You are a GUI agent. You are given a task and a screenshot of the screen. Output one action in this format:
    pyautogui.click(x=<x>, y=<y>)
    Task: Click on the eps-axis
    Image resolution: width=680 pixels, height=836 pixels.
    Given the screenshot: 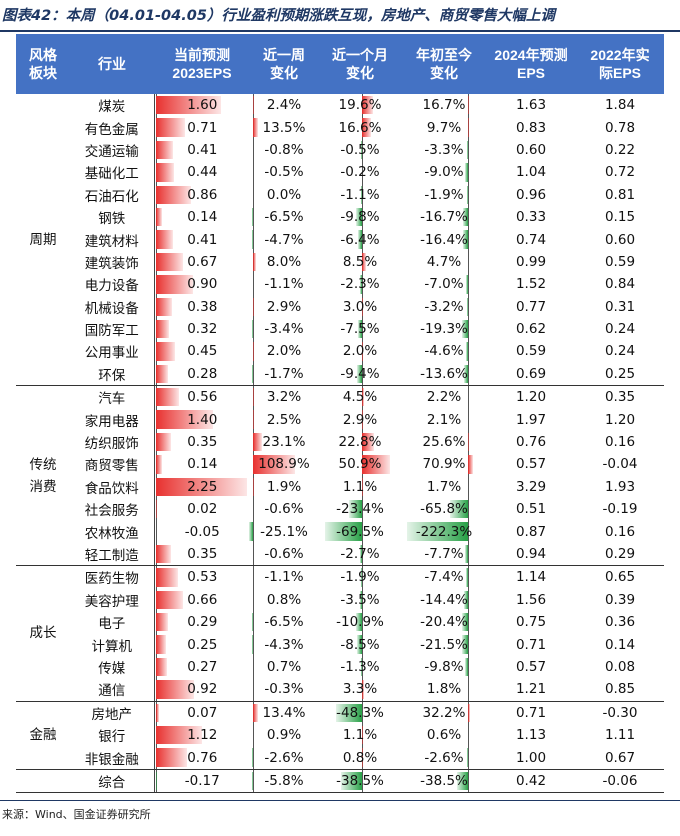 What is the action you would take?
    pyautogui.click(x=157, y=531)
    